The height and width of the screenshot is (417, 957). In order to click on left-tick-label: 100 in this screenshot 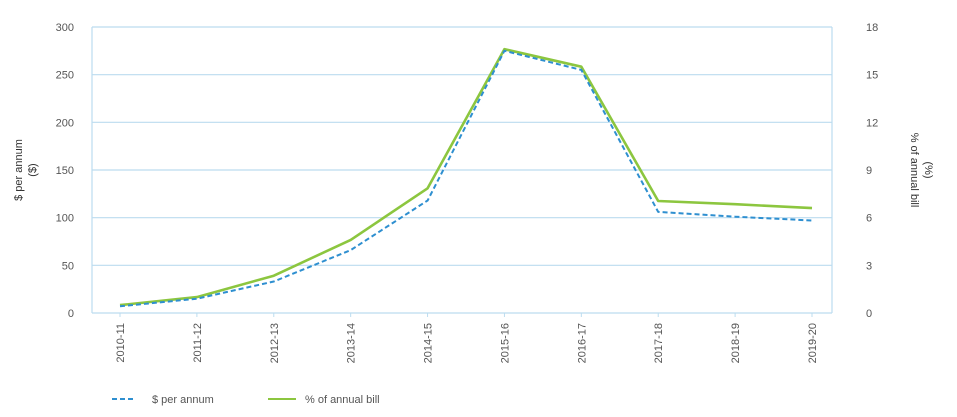, I will do `click(65, 219)`.